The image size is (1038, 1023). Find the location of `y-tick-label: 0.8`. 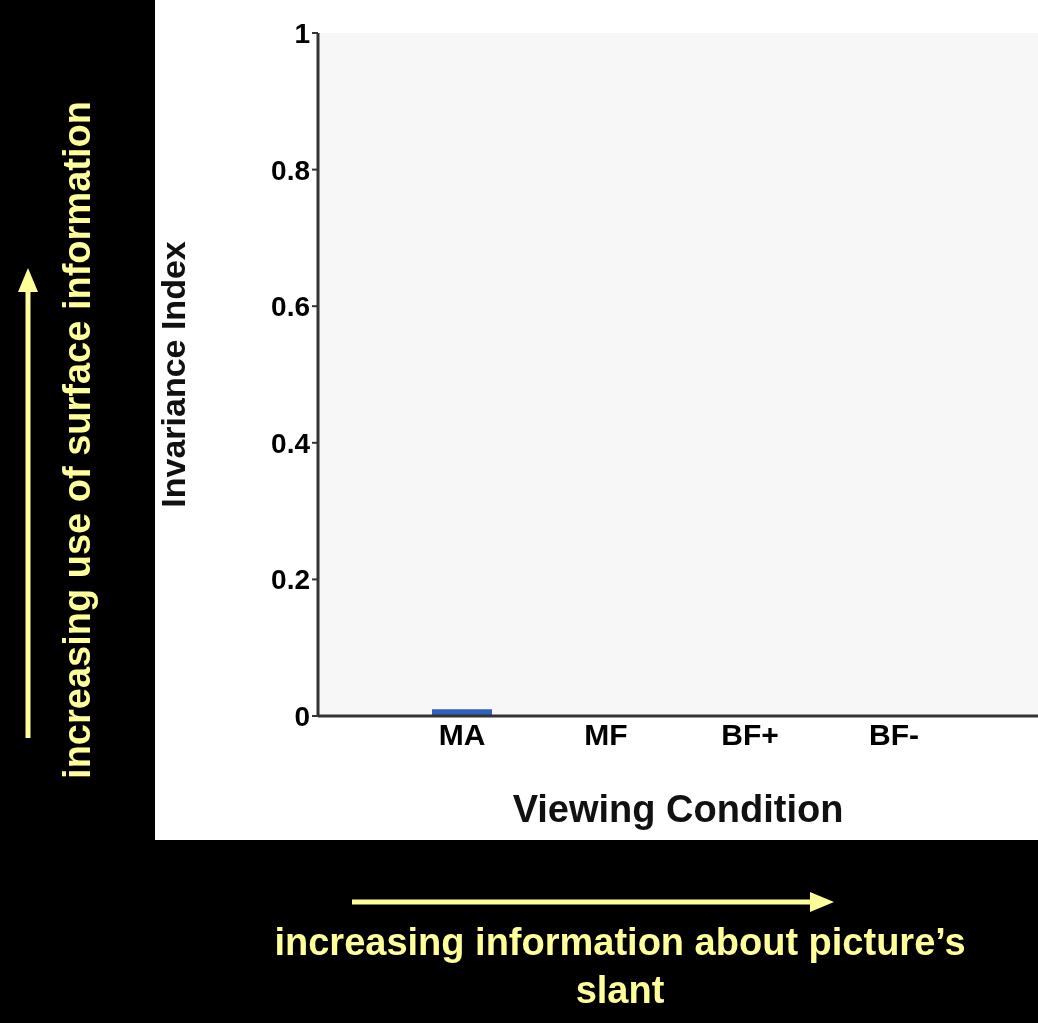

y-tick-label: 0.8 is located at coordinates (290, 170).